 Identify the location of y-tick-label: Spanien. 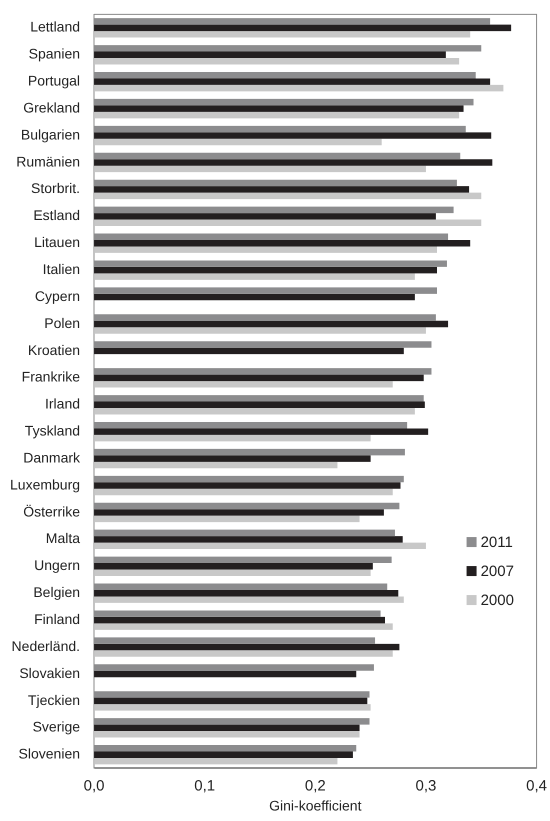
(54, 54).